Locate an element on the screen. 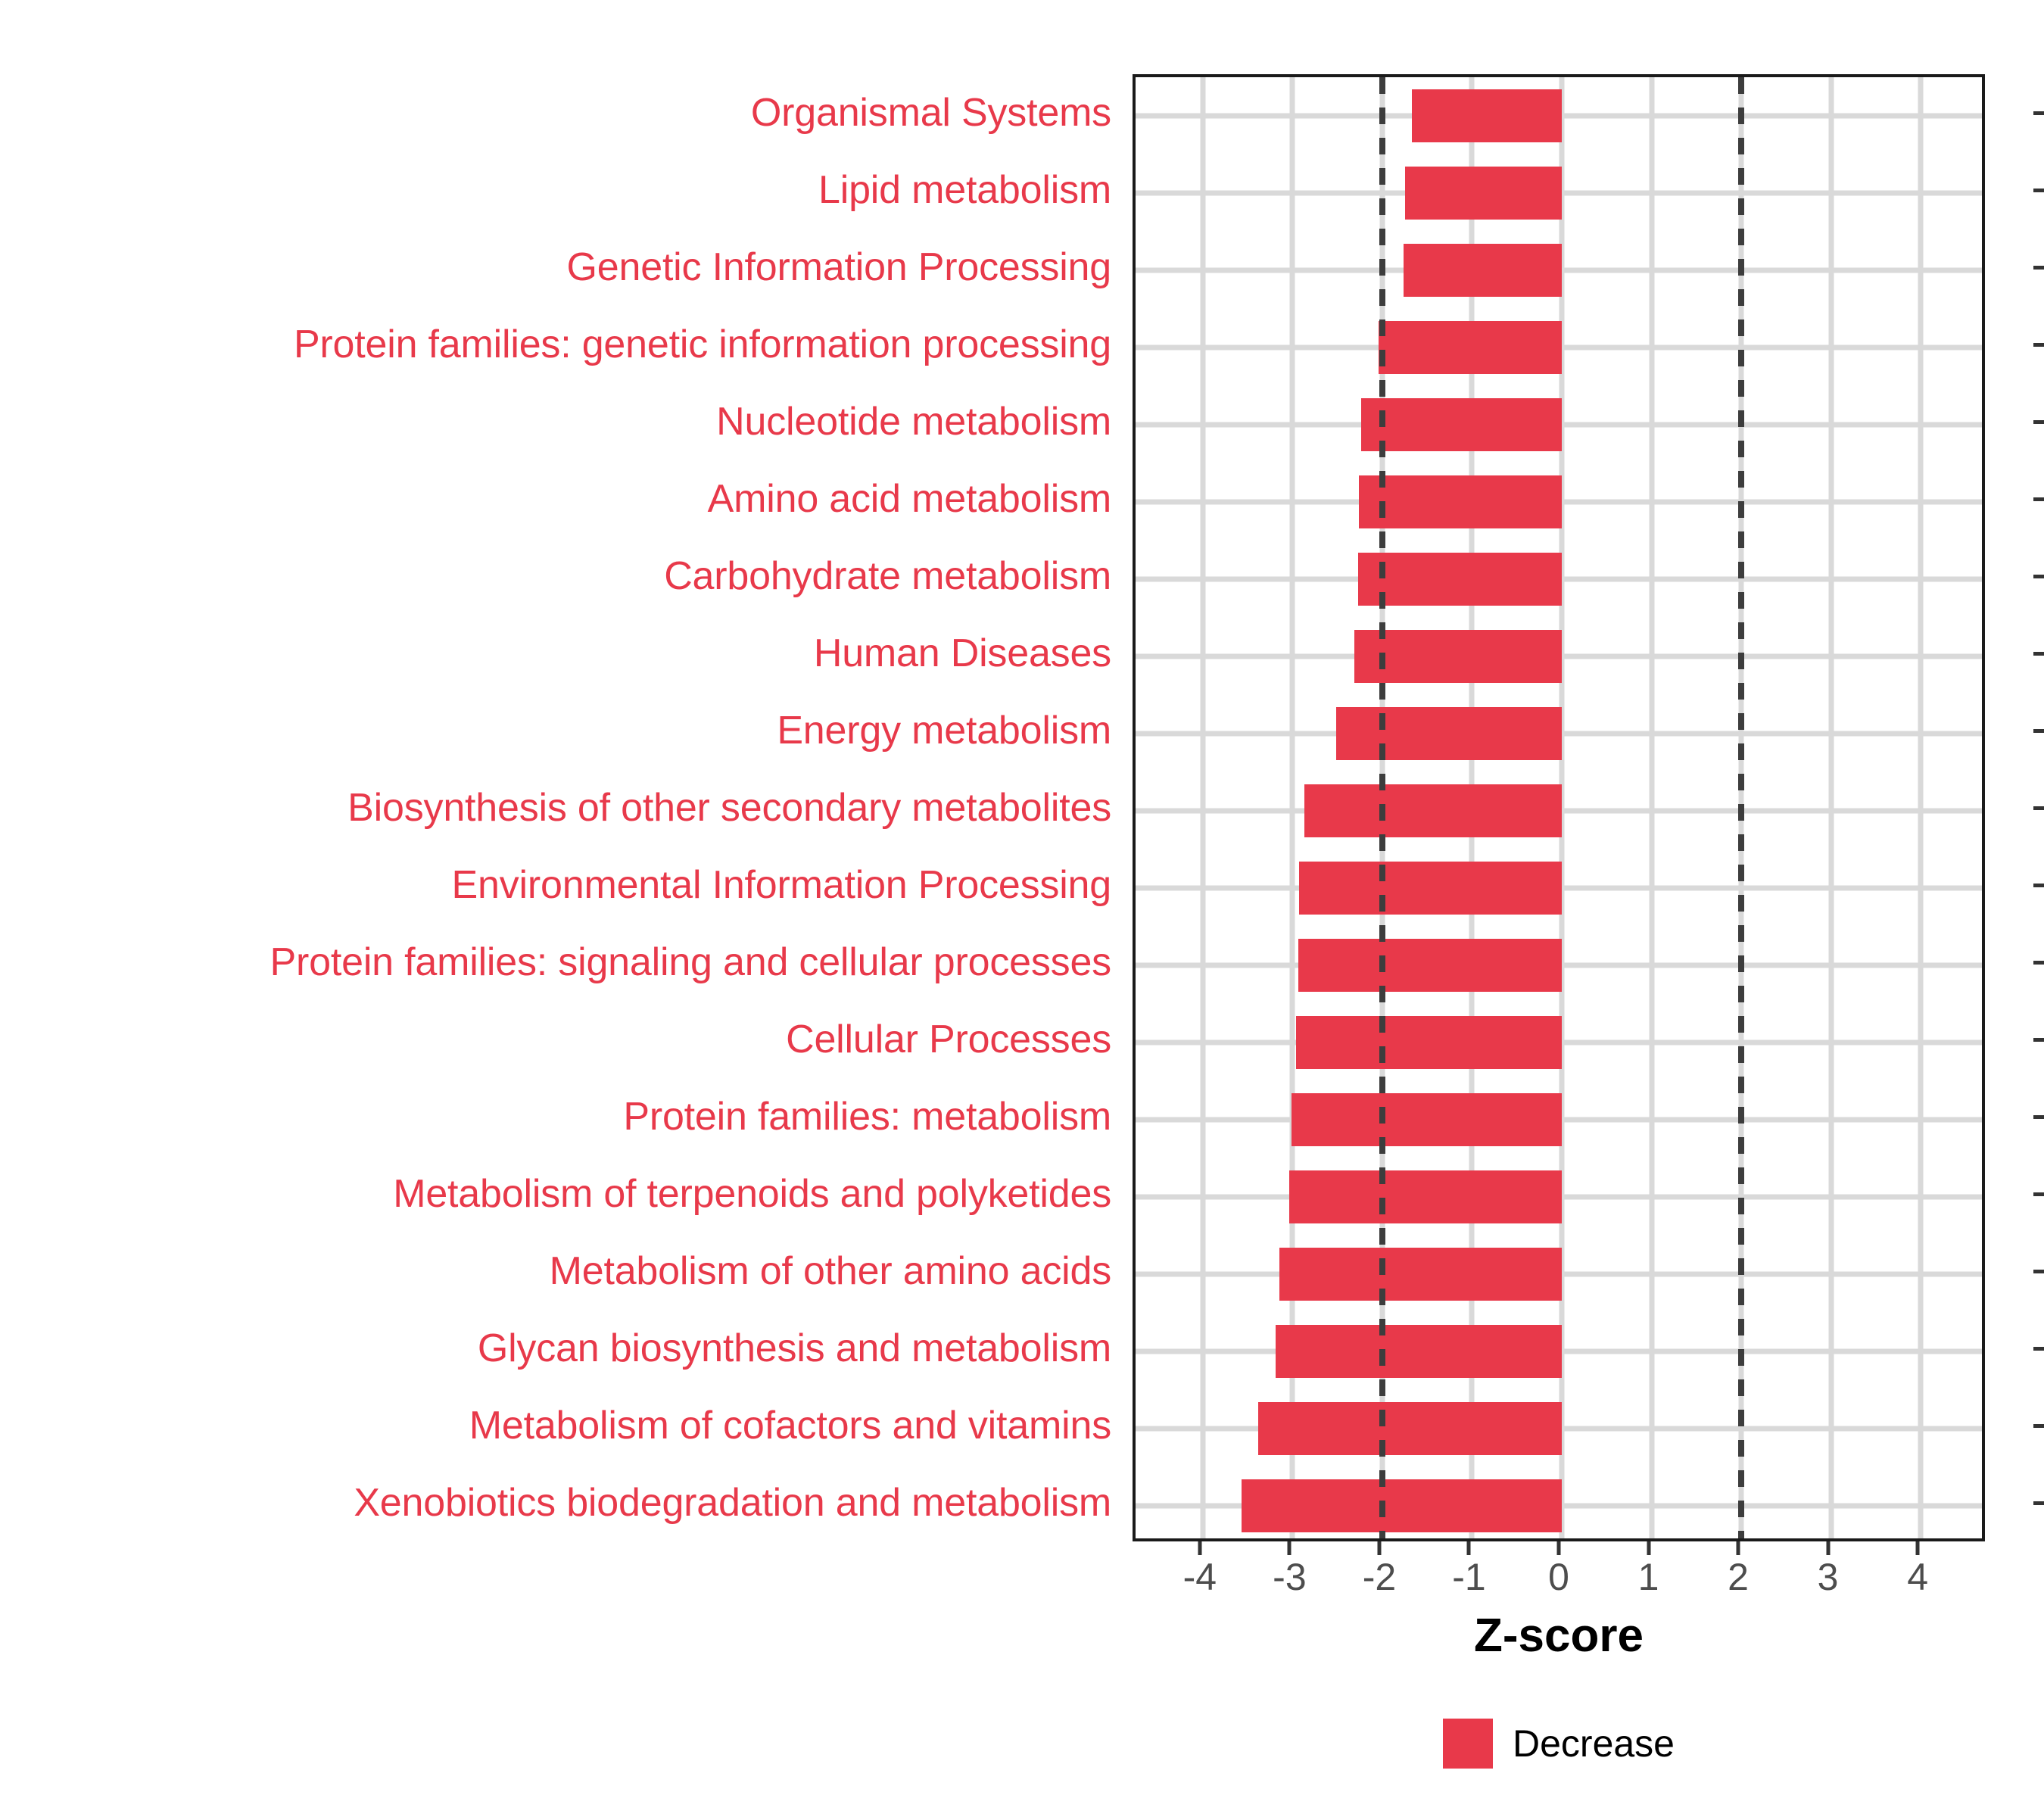 Image resolution: width=2044 pixels, height=1817 pixels. x-axis-tick-label: -1 is located at coordinates (1469, 1577).